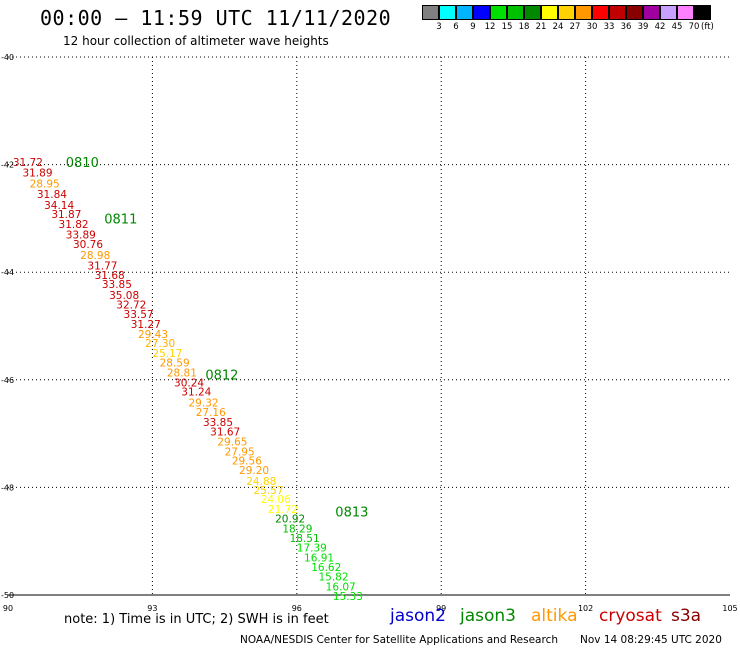 This screenshot has width=740, height=650. I want to click on color-swatch-label: 33, so click(609, 27).